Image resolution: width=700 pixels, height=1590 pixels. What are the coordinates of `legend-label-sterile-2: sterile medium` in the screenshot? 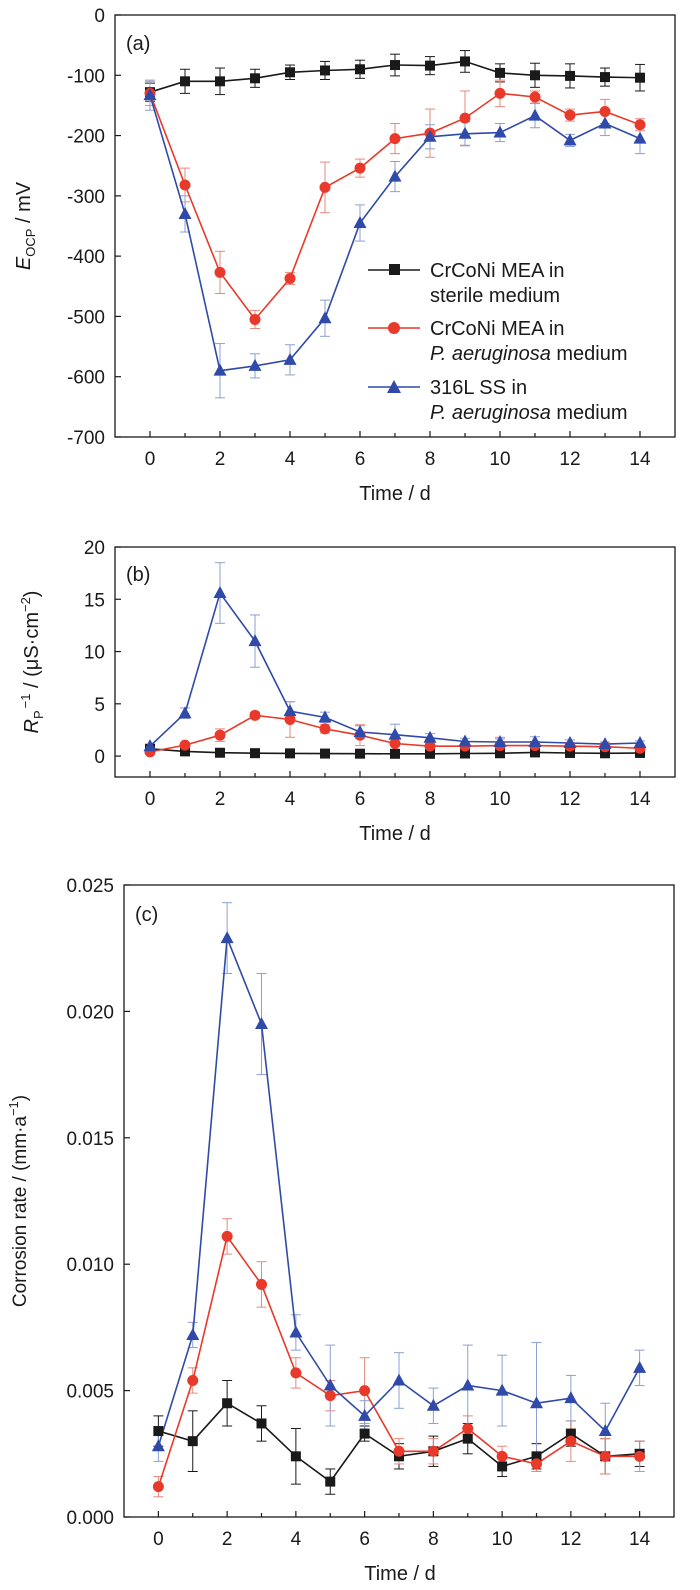 It's located at (495, 296).